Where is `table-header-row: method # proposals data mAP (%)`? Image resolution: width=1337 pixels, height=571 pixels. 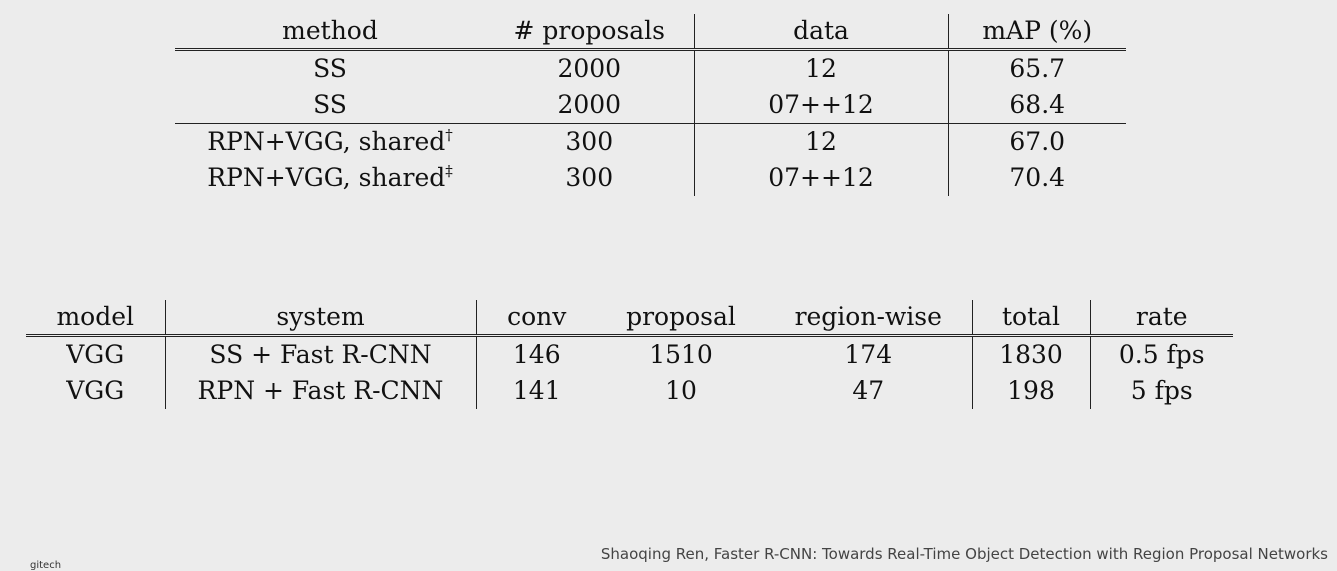
table-header-row: method # proposals data mAP (%) is located at coordinates (650, 32).